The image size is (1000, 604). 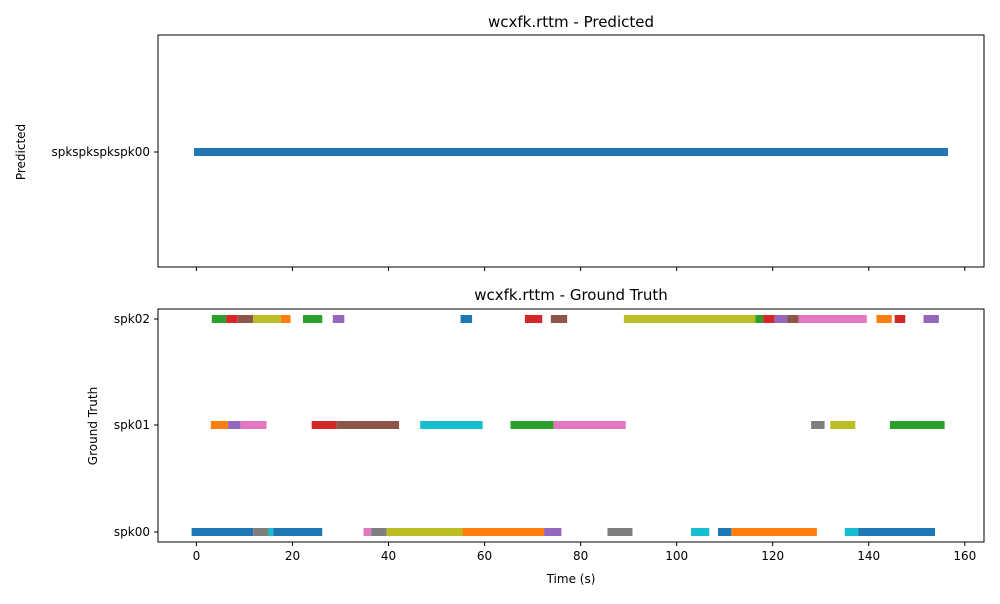 I want to click on x-axis-label: Time (s), so click(x=571, y=579).